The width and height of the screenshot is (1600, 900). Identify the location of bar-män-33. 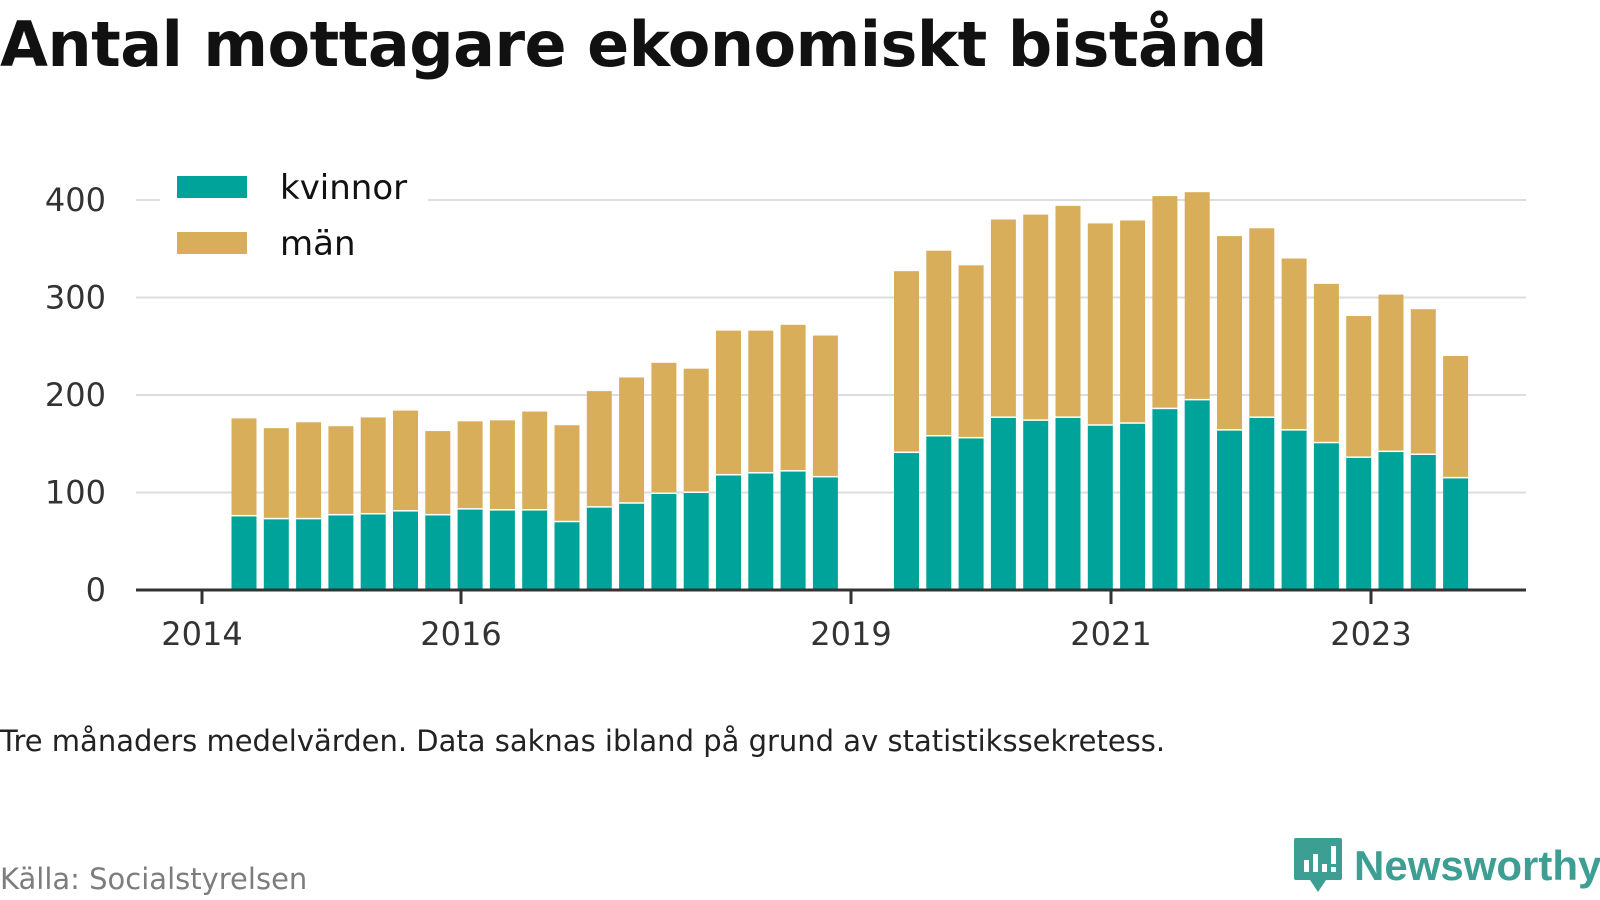
(1359, 386).